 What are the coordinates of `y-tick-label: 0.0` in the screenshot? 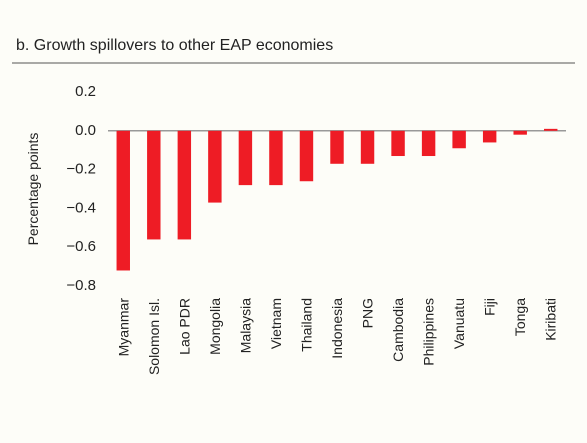 It's located at (85, 130).